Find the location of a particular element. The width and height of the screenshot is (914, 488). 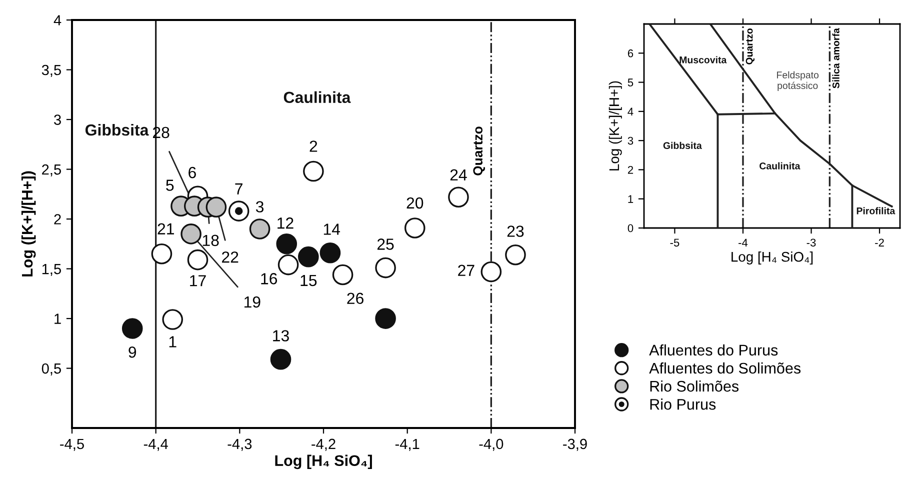

annotation: 26 is located at coordinates (355, 298).